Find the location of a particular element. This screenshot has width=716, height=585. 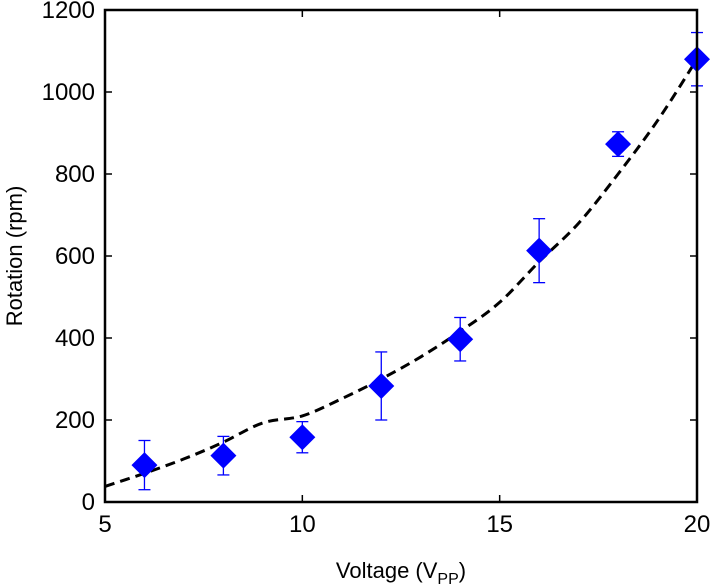

x-axis-label: Voltage (VPP) is located at coordinates (401, 571).